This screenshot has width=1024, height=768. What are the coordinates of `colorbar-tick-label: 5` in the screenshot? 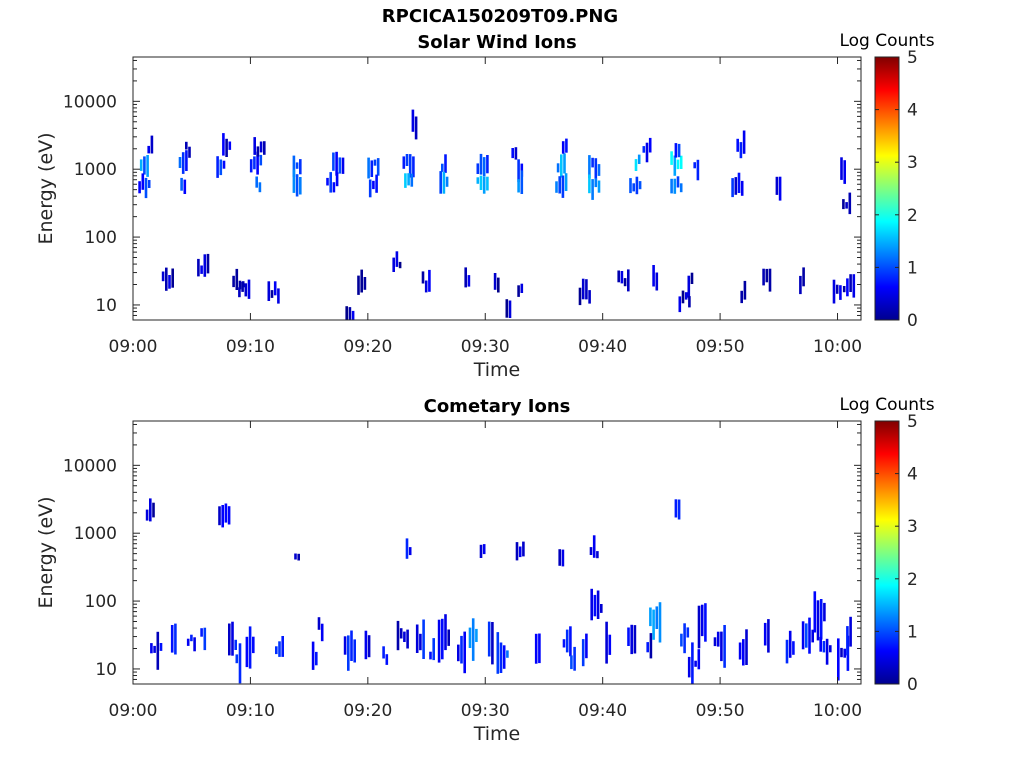 It's located at (912, 58).